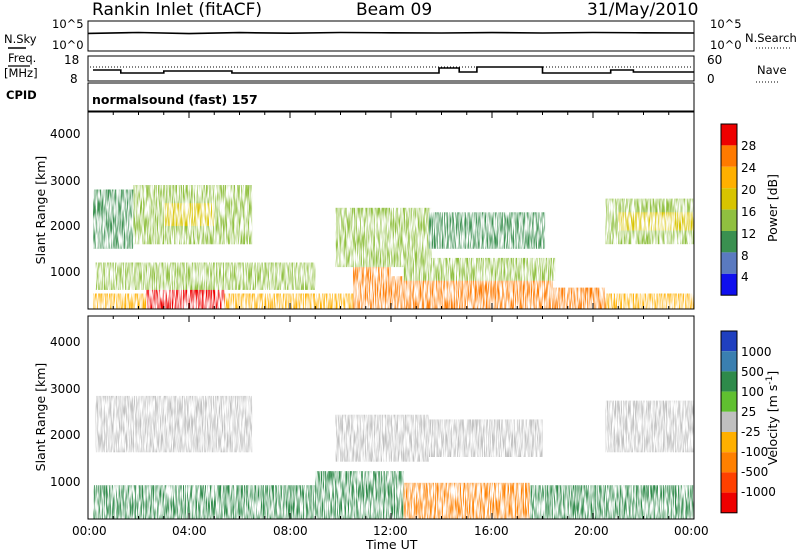  Describe the element at coordinates (745, 277) in the screenshot. I see `power-ctick-4: 4` at that location.